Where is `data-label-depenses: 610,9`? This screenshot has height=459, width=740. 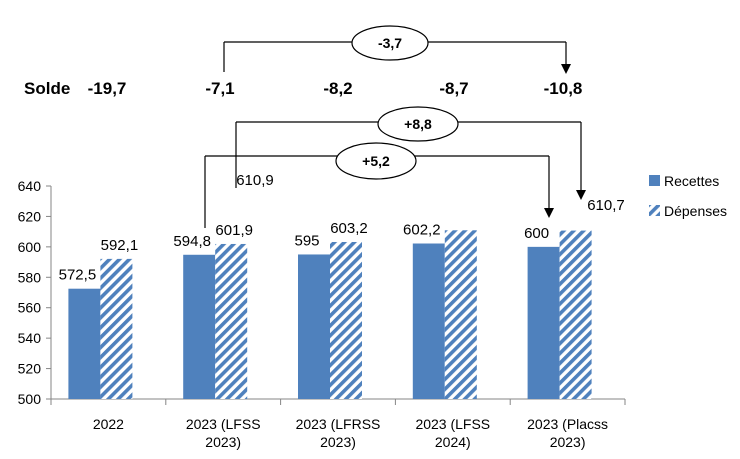
data-label-depenses: 610,9 is located at coordinates (255, 180).